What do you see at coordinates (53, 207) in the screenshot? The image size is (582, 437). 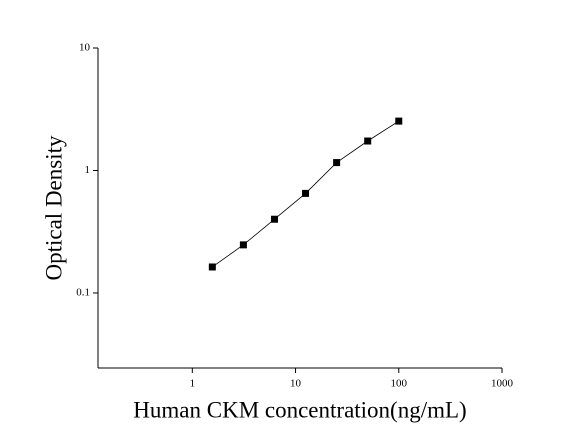 I see `y-axis-title: Optical Density` at bounding box center [53, 207].